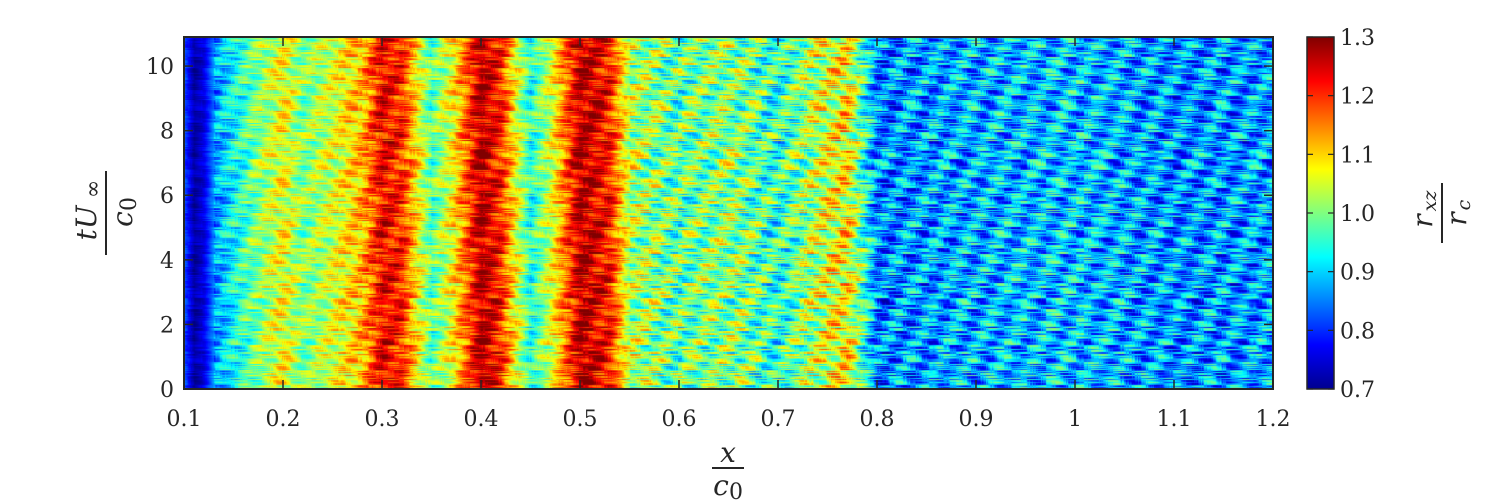  Describe the element at coordinates (481, 419) in the screenshot. I see `x-tick-label: 0.4` at that location.